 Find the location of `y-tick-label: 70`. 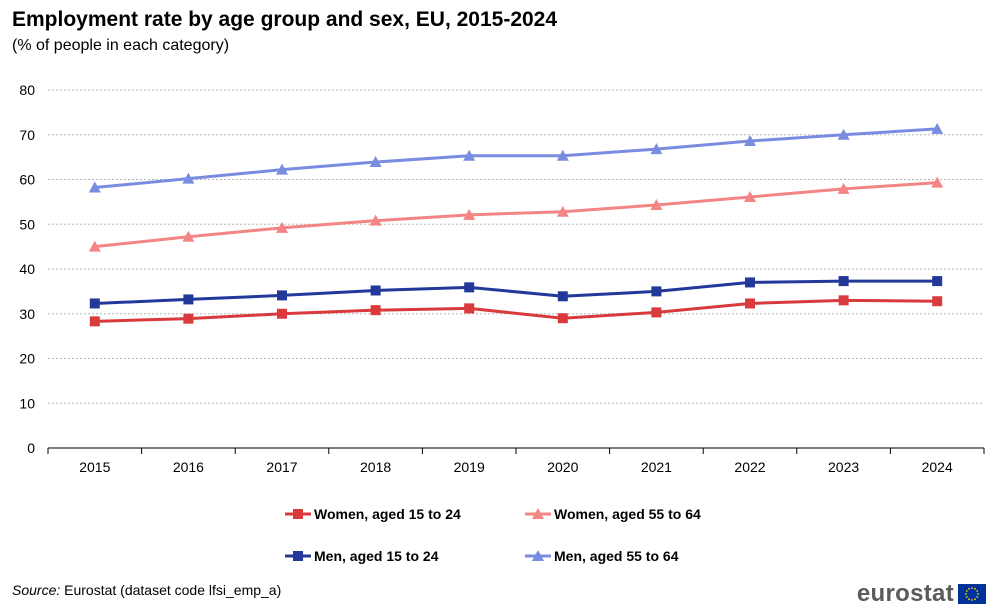

y-tick-label: 70 is located at coordinates (27, 135).